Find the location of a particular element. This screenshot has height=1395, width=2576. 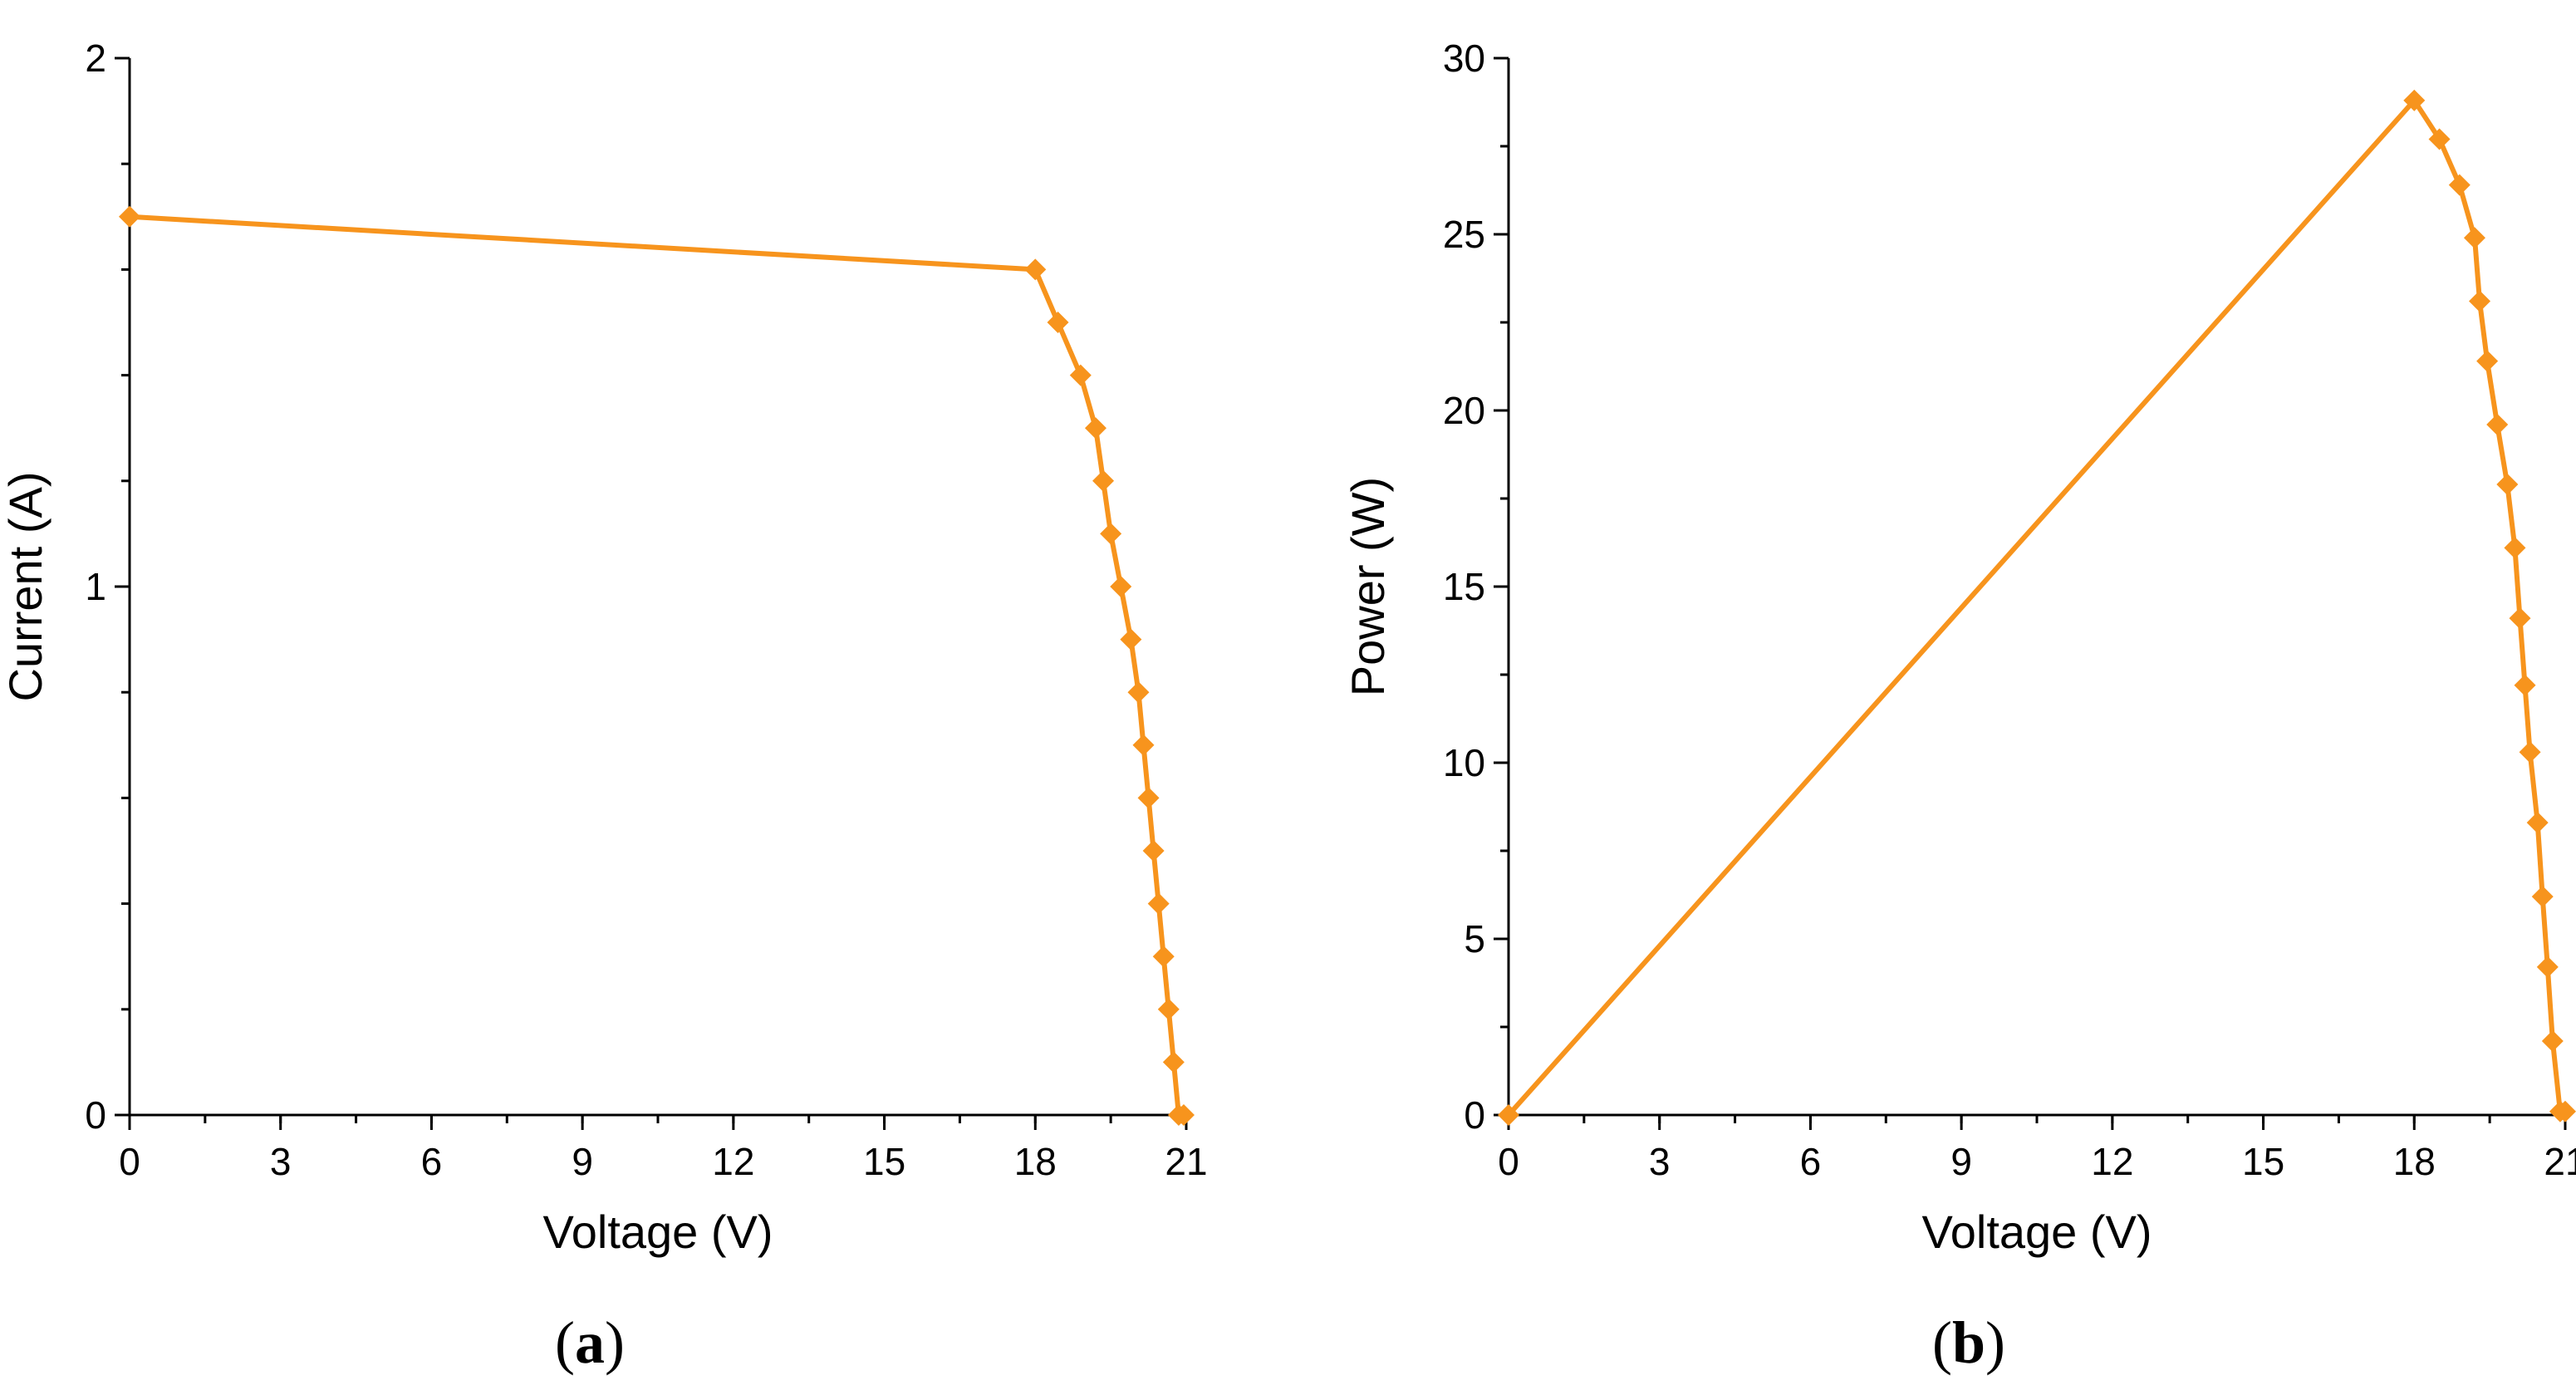

y-tick-label: 15 is located at coordinates (1464, 586).